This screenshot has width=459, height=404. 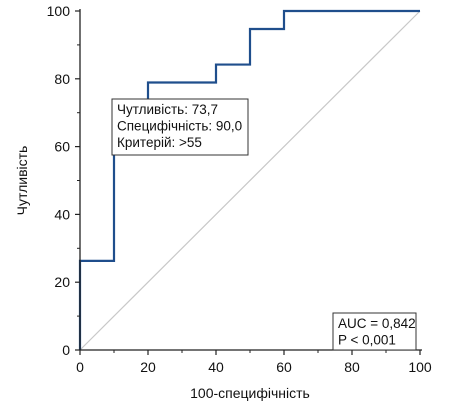 What do you see at coordinates (352, 367) in the screenshot?
I see `x-tick-label: 80` at bounding box center [352, 367].